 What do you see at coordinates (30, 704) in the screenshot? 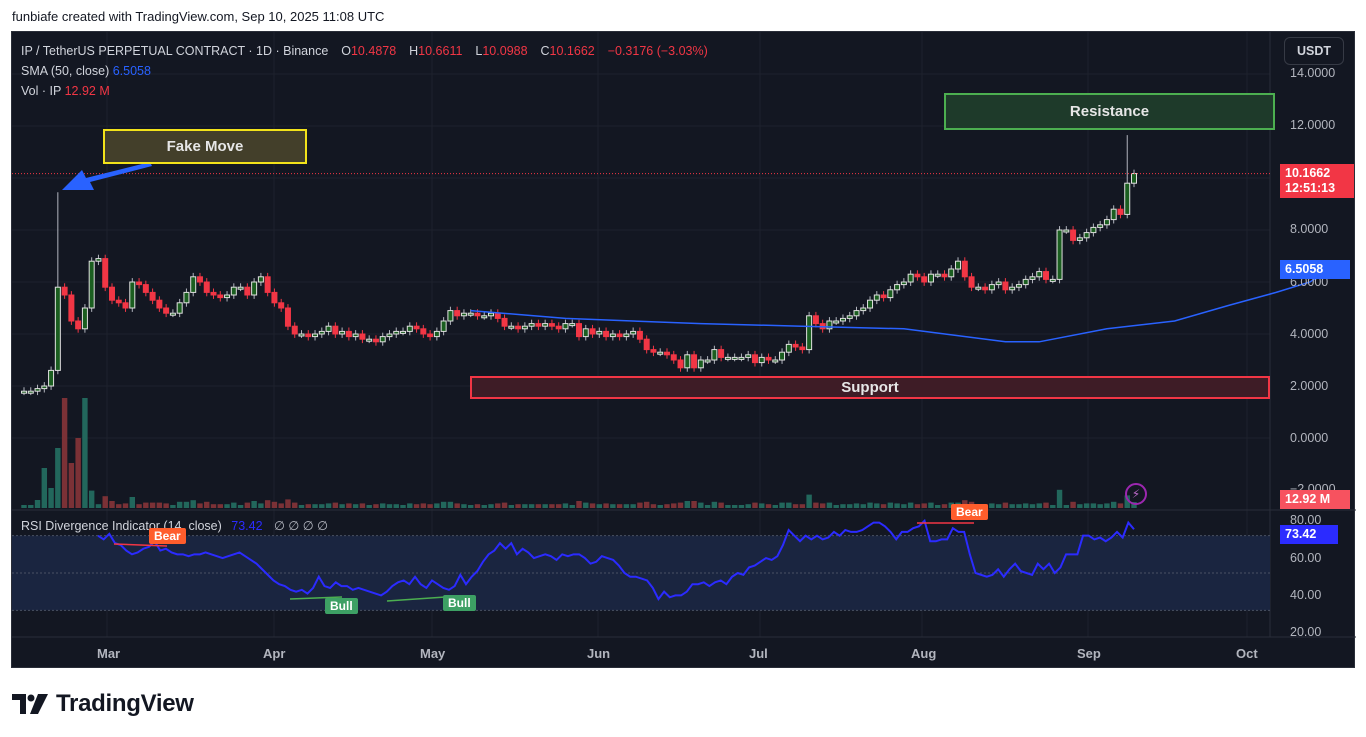
I see `tradingview-logo-icon` at bounding box center [30, 704].